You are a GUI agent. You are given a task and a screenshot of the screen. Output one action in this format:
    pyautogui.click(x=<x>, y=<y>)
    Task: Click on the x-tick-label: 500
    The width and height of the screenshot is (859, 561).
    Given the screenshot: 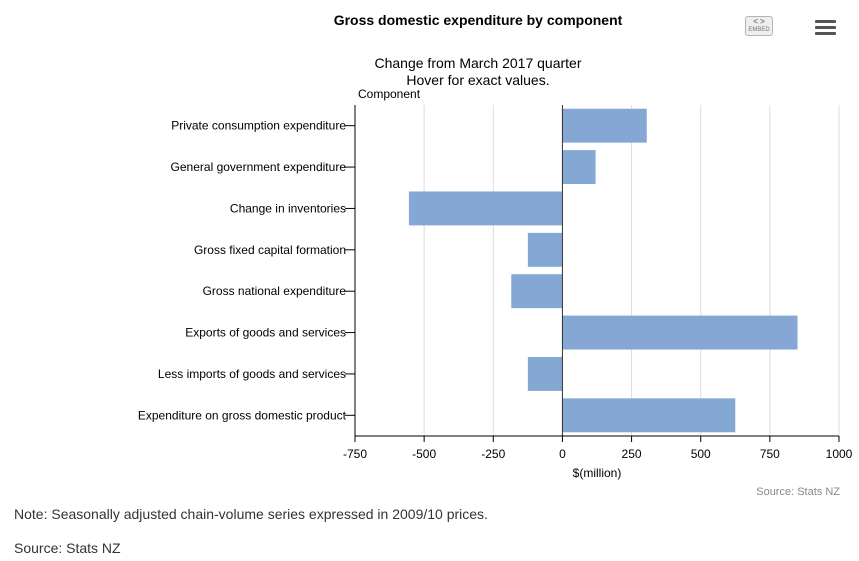 What is the action you would take?
    pyautogui.click(x=701, y=454)
    